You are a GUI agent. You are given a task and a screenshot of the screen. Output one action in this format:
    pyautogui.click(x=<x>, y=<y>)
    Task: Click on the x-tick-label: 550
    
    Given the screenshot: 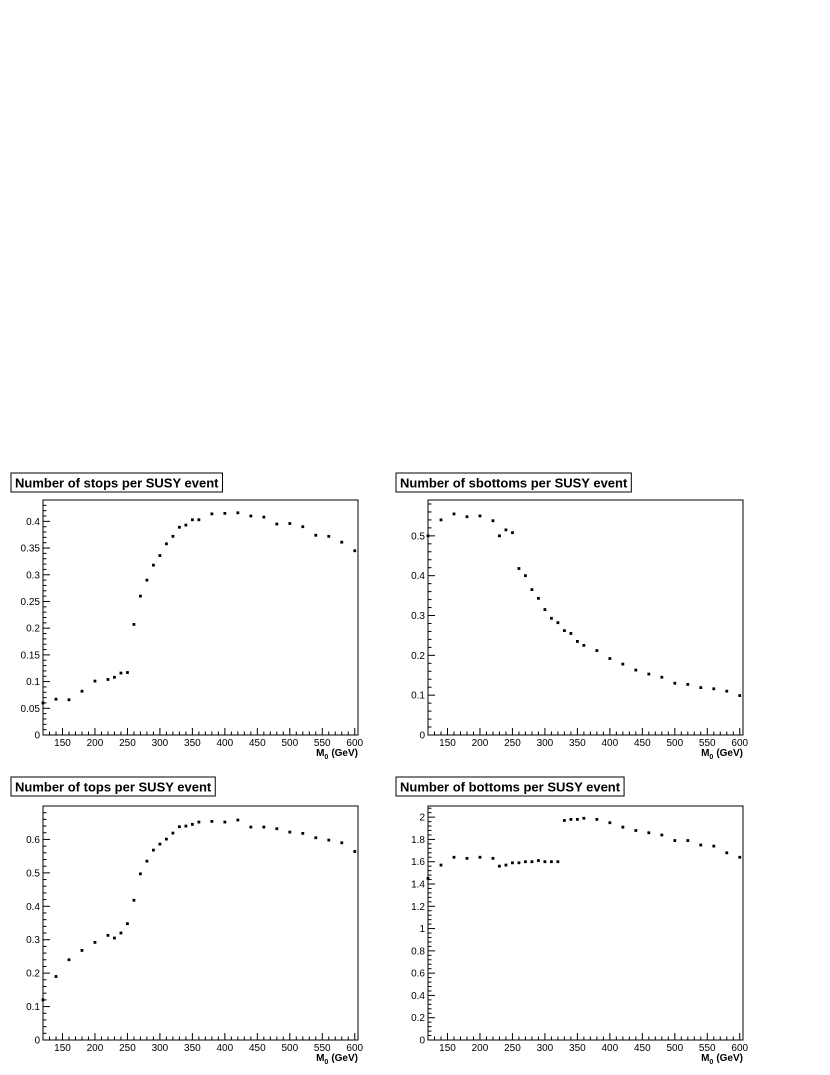 What is the action you would take?
    pyautogui.click(x=707, y=1048)
    